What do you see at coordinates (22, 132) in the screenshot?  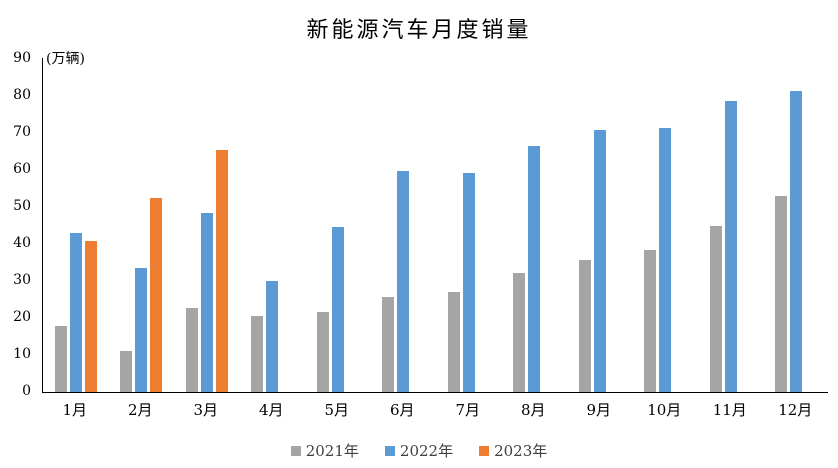 I see `y-axis-tick-label: 70` at bounding box center [22, 132].